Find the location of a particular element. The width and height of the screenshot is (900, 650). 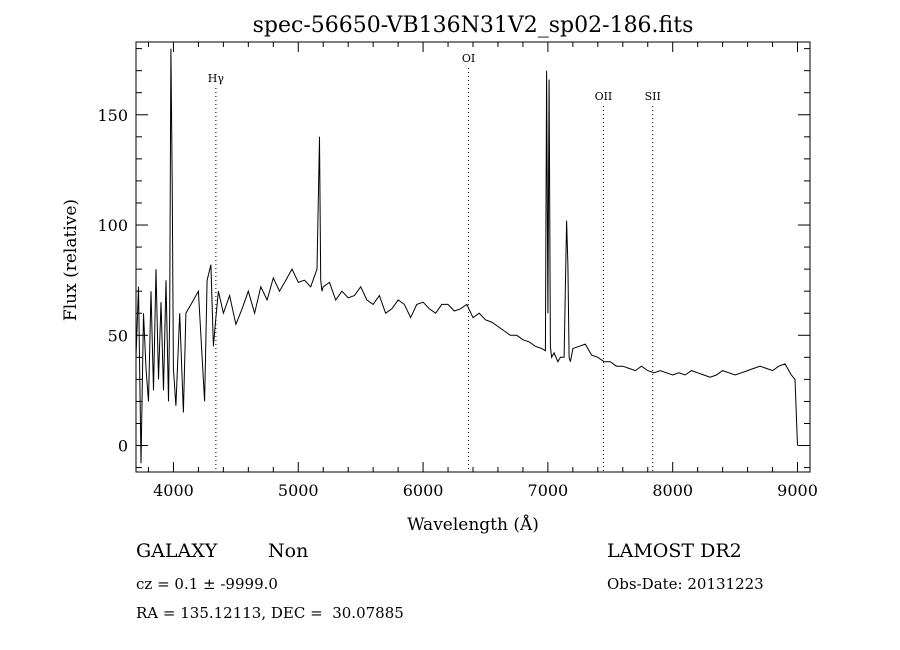

x-tick-label: 9000 is located at coordinates (797, 490).